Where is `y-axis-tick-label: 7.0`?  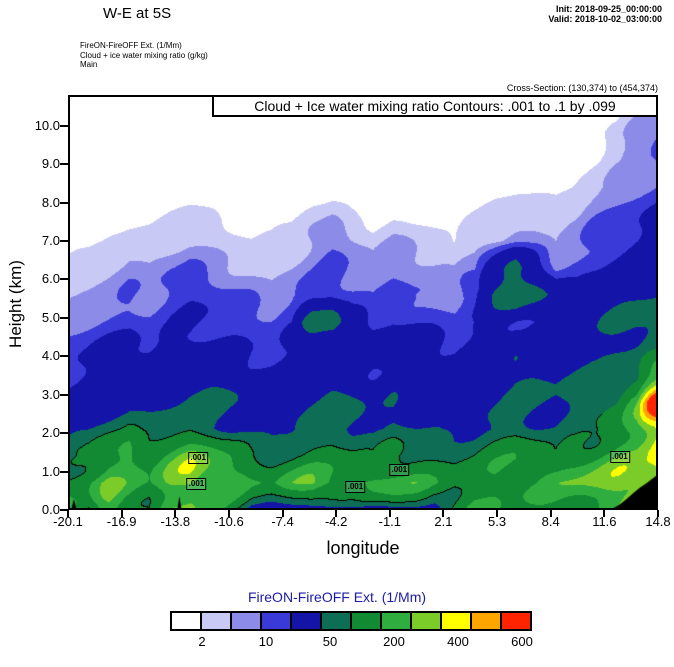
y-axis-tick-label: 7.0 is located at coordinates (50, 241).